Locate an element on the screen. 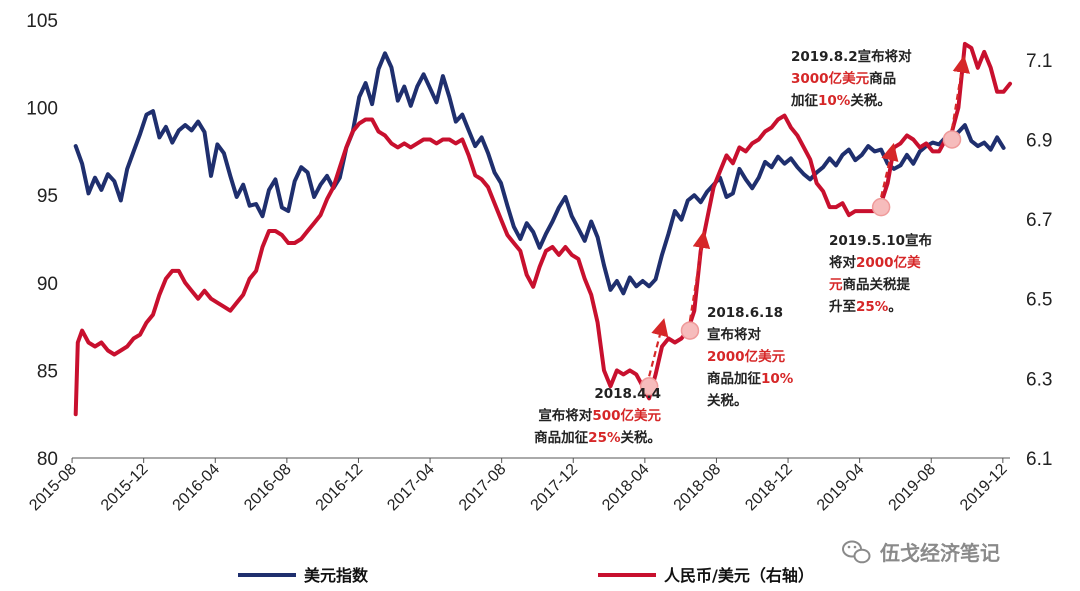  y-left-tick-label: 95 is located at coordinates (47, 196).